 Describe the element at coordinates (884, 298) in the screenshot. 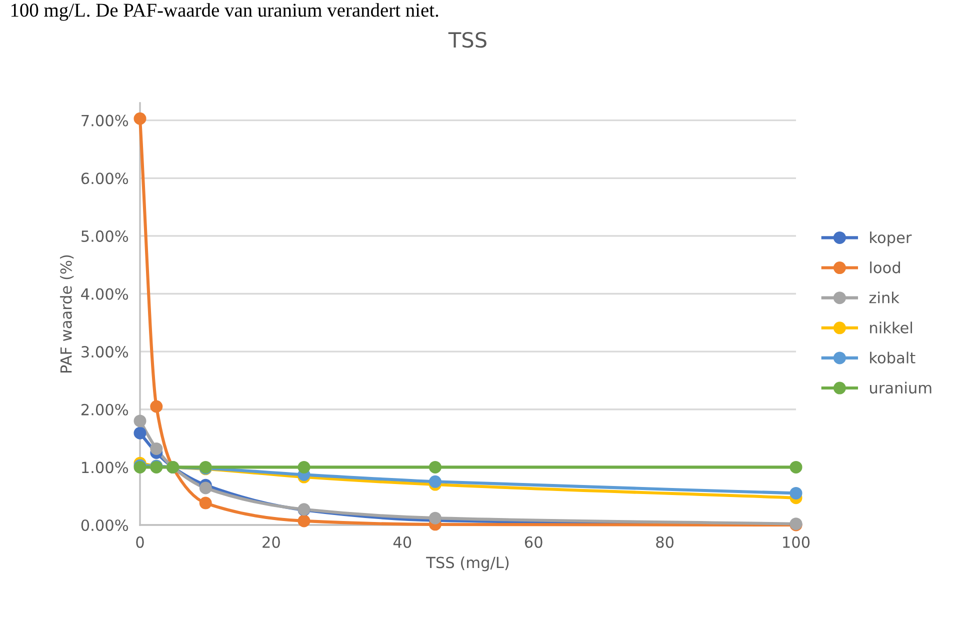

I see `legend-label: zink` at that location.